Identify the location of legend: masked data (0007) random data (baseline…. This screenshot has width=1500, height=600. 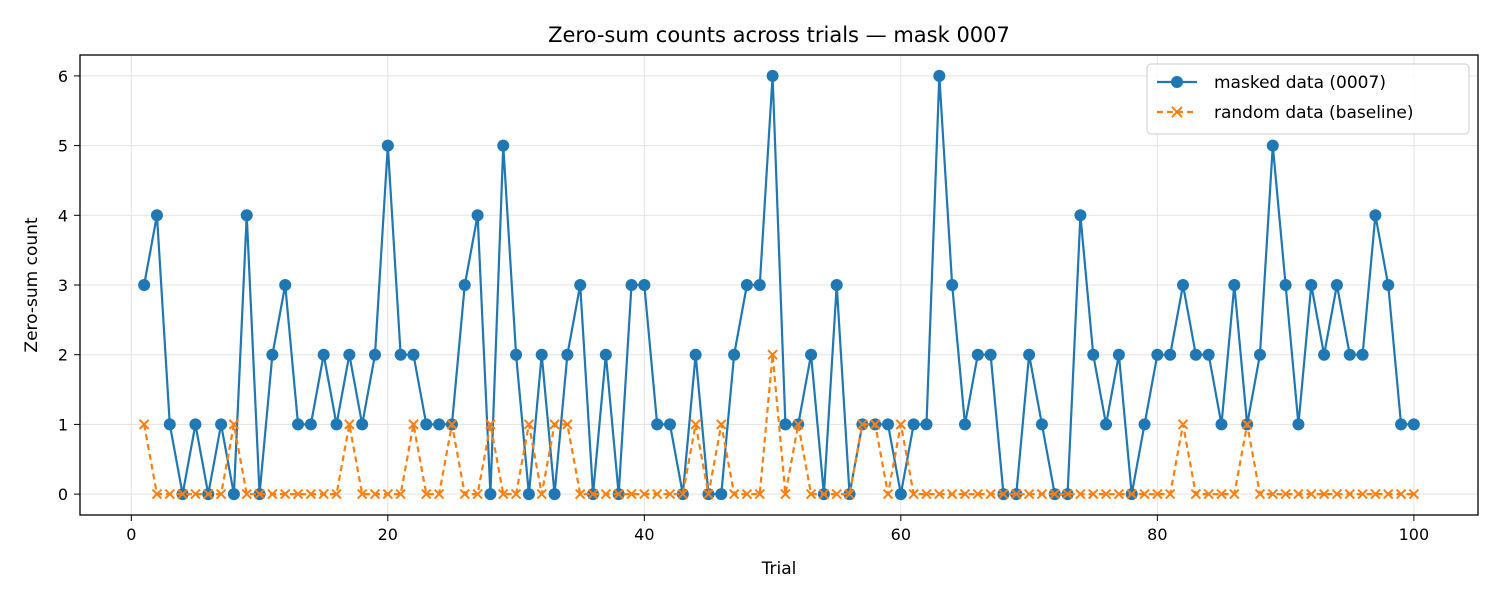
(1308, 99).